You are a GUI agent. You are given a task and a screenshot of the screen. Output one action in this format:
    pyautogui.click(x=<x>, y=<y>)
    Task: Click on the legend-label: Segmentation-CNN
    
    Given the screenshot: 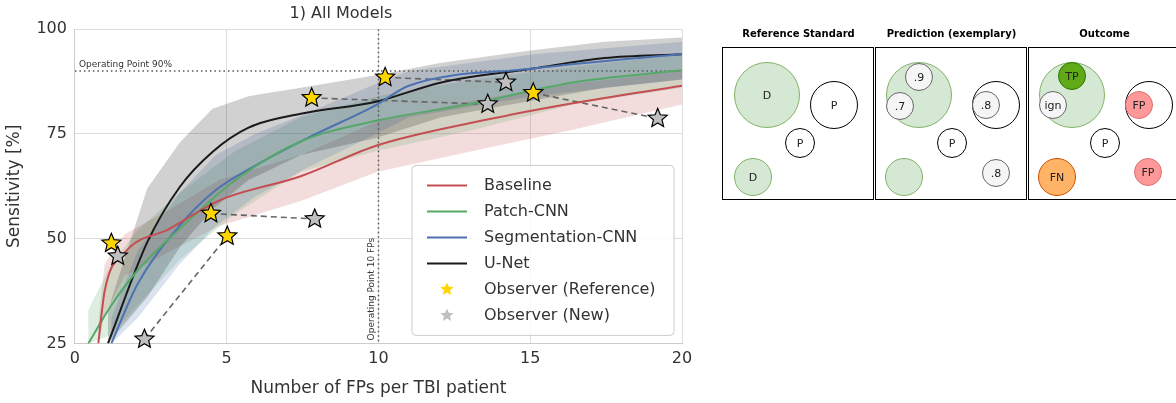 What is the action you would take?
    pyautogui.click(x=561, y=236)
    